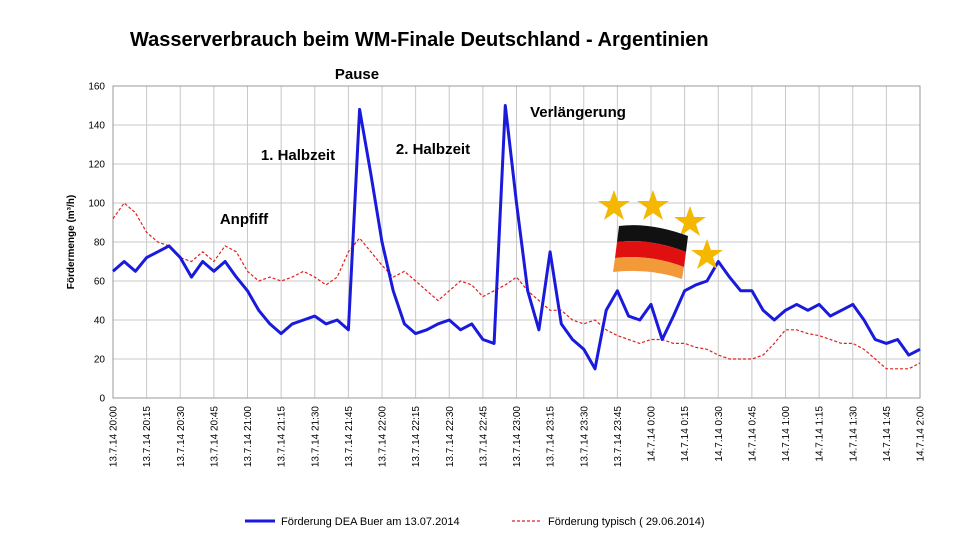  What do you see at coordinates (752, 434) in the screenshot?
I see `x-tick-label: 14.7.14 0:45` at bounding box center [752, 434].